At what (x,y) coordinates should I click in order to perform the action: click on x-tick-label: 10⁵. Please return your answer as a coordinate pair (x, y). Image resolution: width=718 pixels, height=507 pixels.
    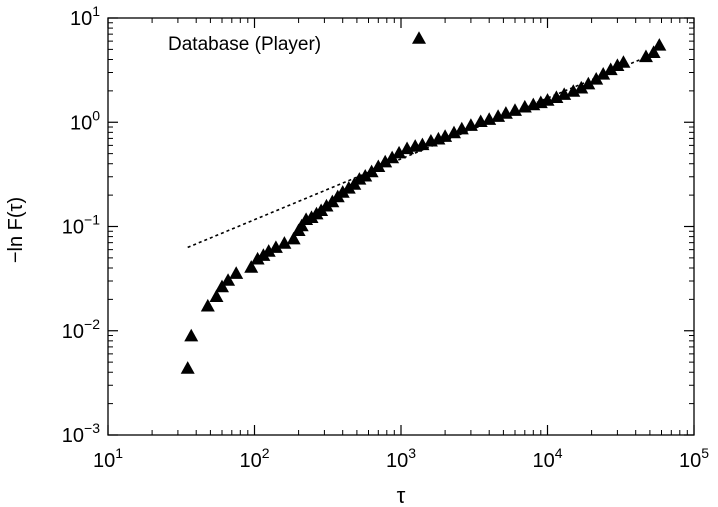
    Looking at the image, I should click on (694, 458).